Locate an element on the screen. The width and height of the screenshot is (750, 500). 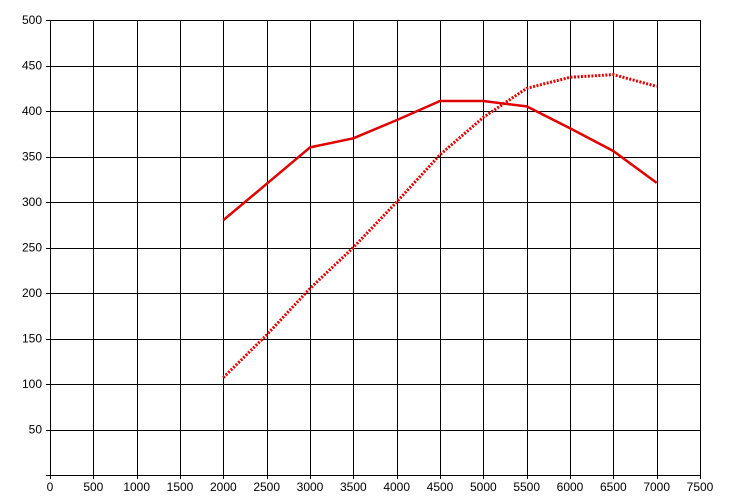
y-tick-label: 450 is located at coordinates (32, 66).